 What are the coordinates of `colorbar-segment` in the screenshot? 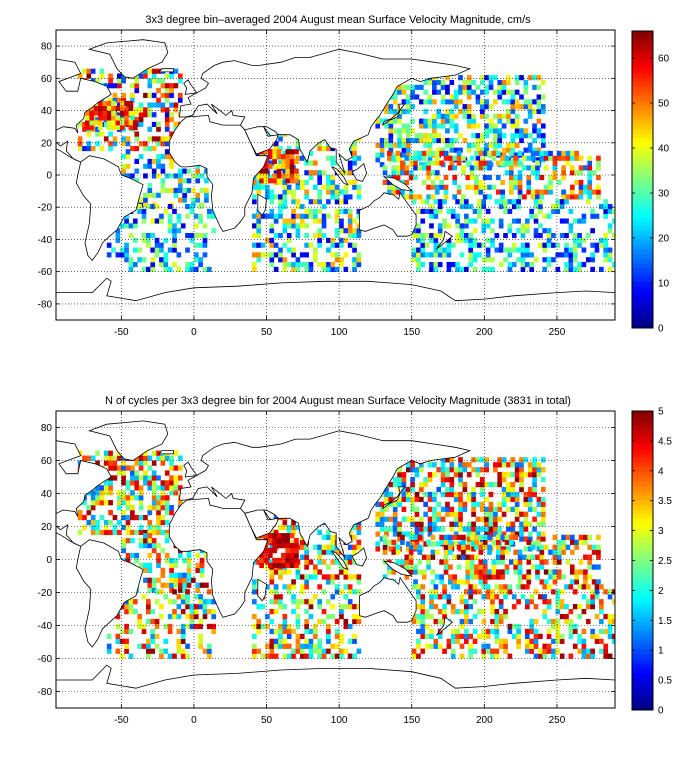 It's located at (642, 530).